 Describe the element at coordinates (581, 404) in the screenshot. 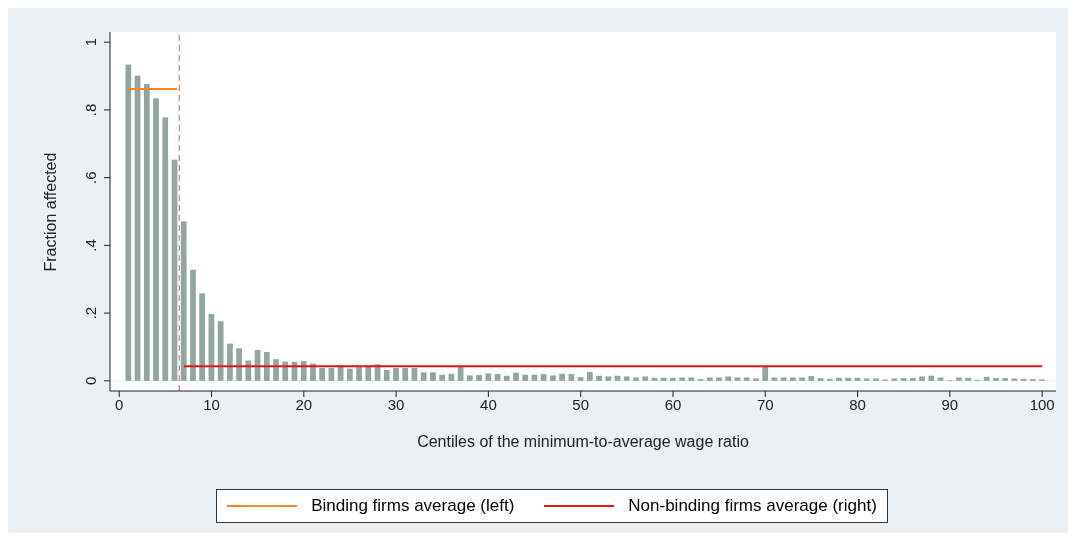

I see `x-tick-label: 50` at that location.